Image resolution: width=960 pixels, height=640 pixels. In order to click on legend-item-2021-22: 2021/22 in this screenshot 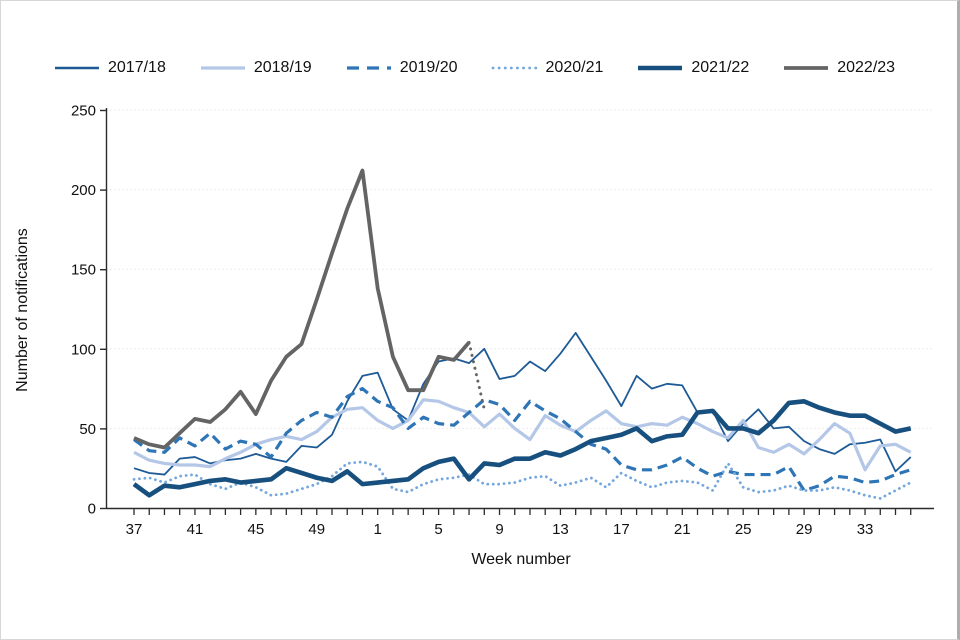, I will do `click(692, 68)`.